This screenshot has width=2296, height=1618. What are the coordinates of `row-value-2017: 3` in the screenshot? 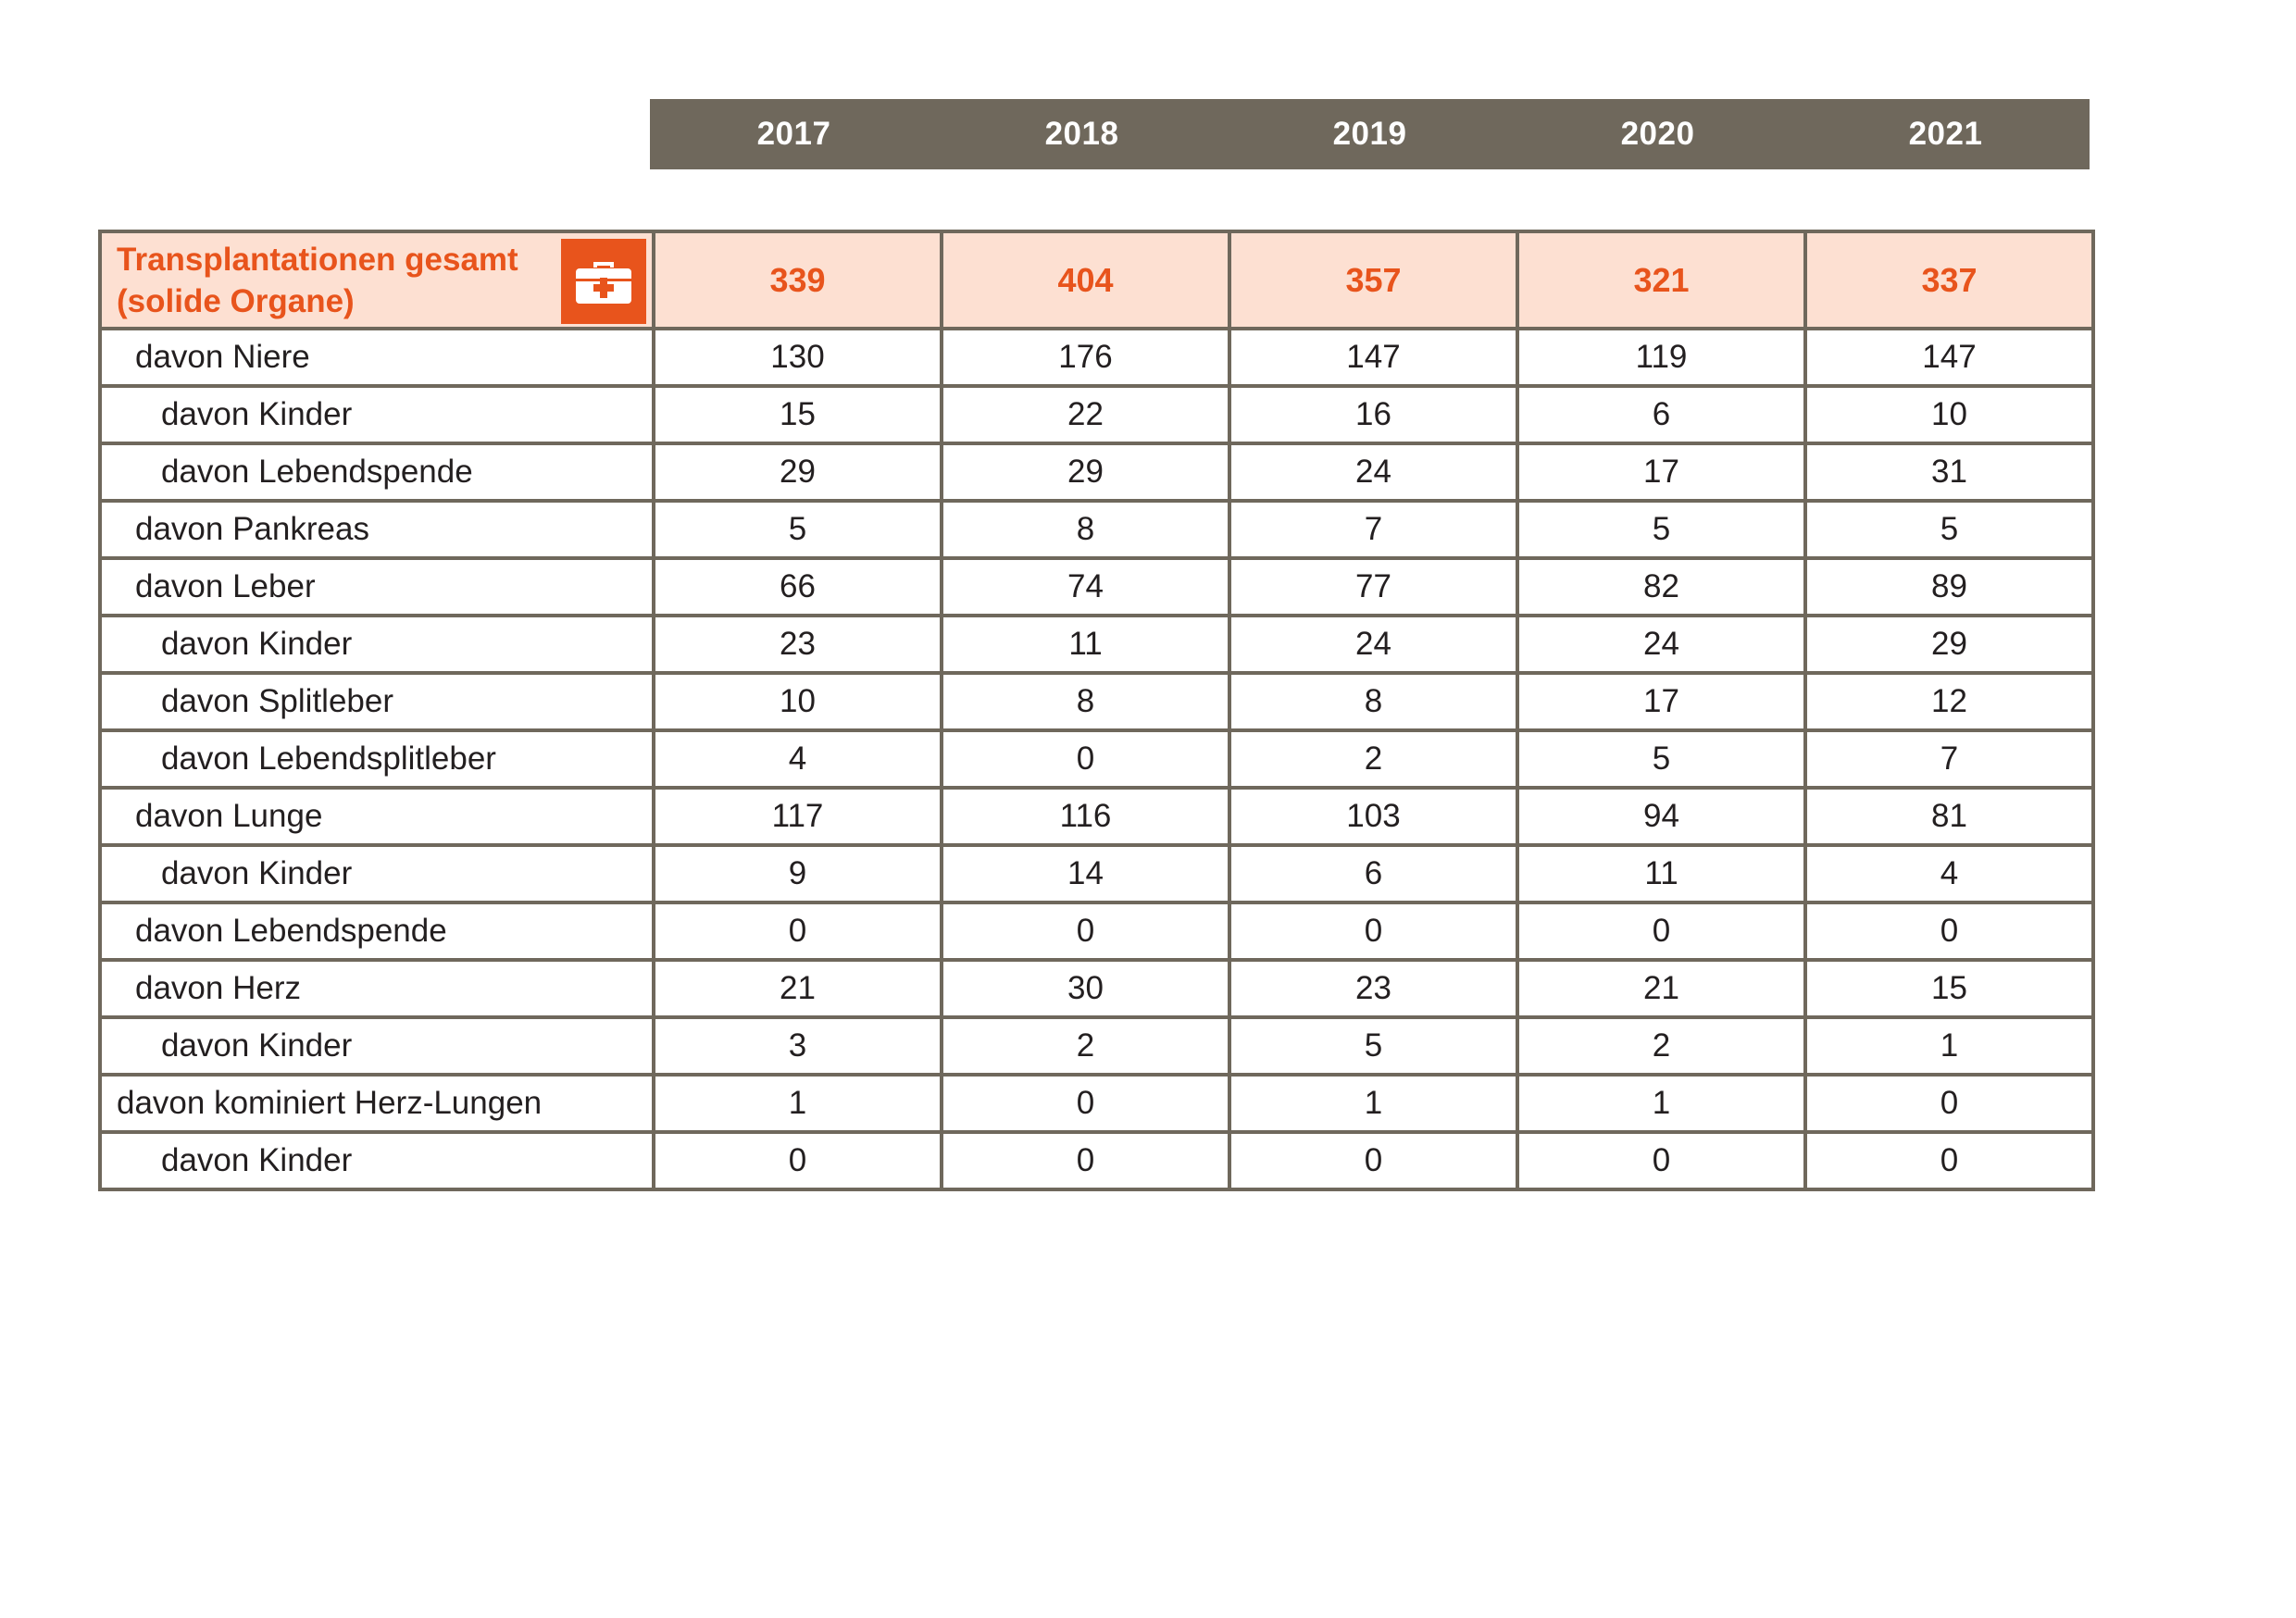 It's located at (797, 1046).